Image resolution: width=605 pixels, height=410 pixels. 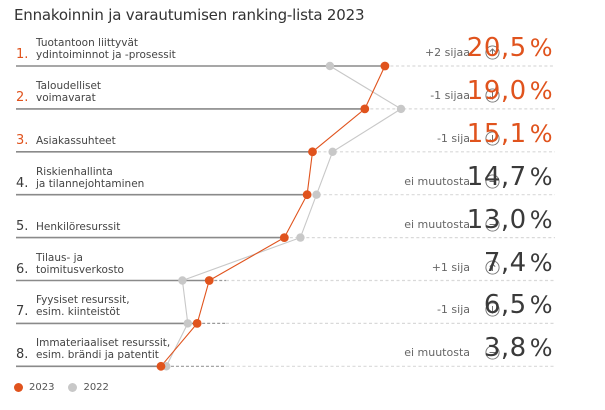 I want to click on rank-number: 2., so click(x=22, y=97).